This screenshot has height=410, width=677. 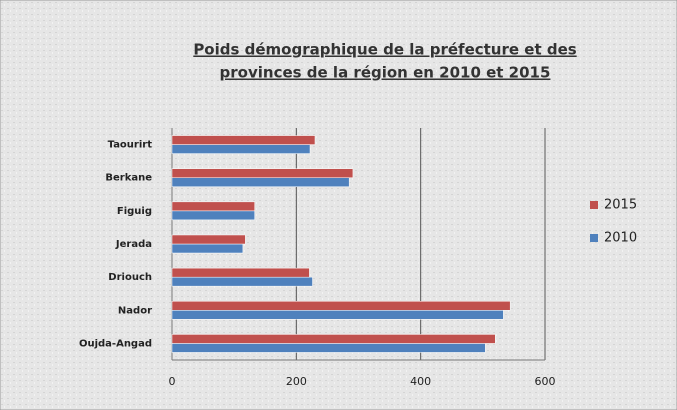 What do you see at coordinates (420, 381) in the screenshot?
I see `x-tick-label: 400` at bounding box center [420, 381].